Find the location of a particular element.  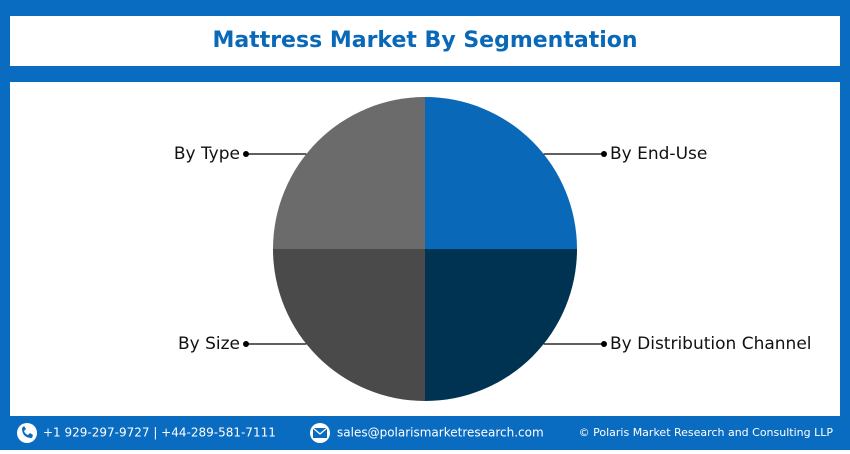

slice-label: By End-Use is located at coordinates (658, 154).